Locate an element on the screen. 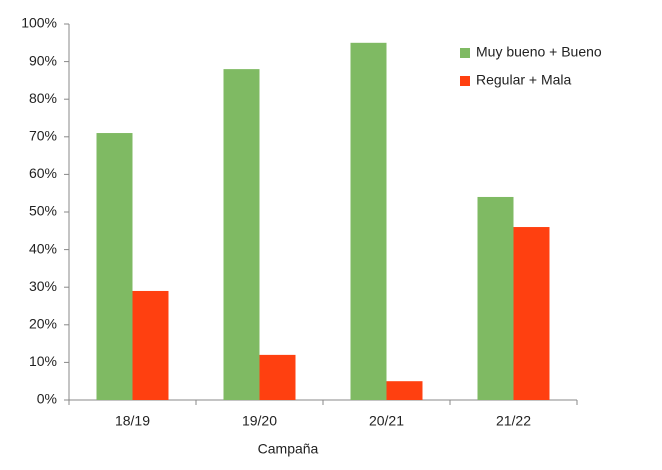 Image resolution: width=662 pixels, height=470 pixels. legend-label: Muy bueno + Bueno is located at coordinates (539, 52).